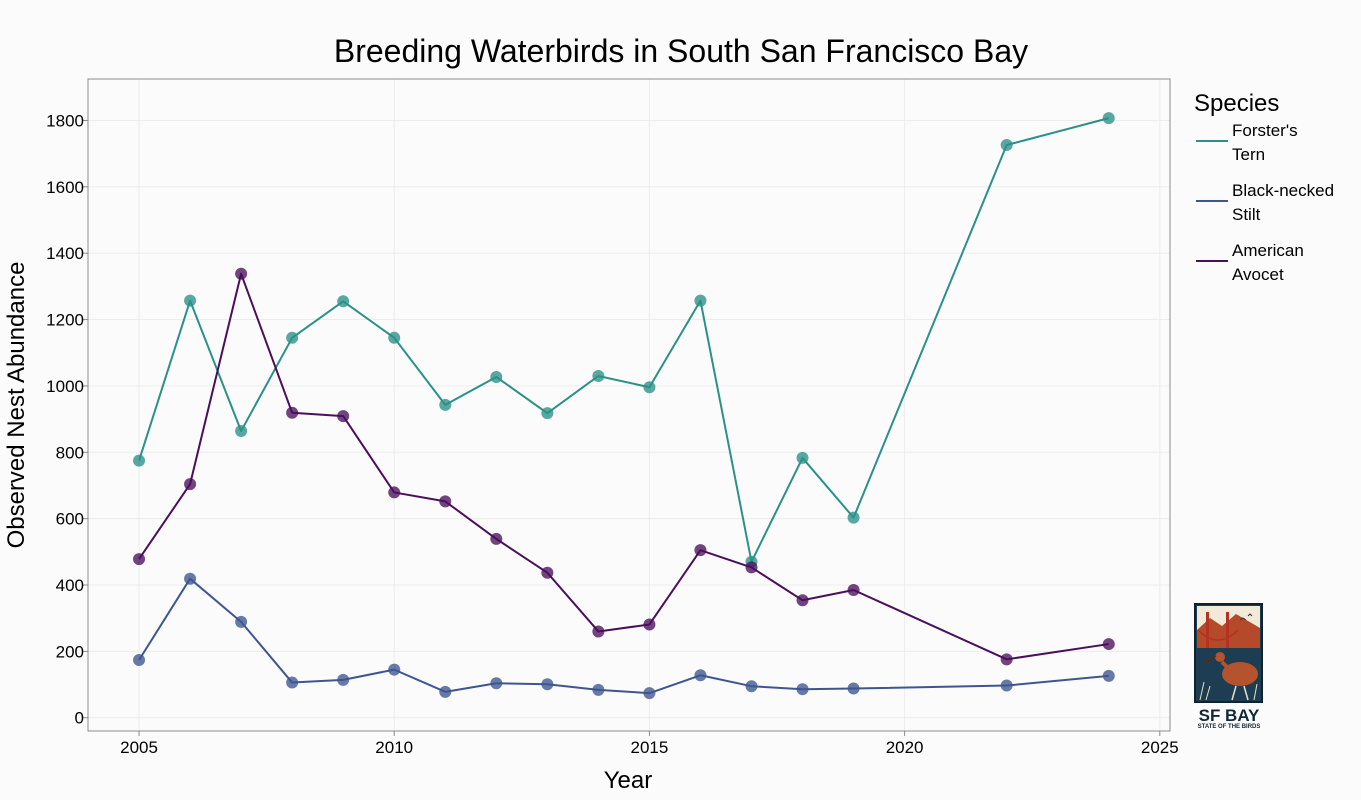  What do you see at coordinates (1268, 250) in the screenshot?
I see `legend-label: American` at bounding box center [1268, 250].